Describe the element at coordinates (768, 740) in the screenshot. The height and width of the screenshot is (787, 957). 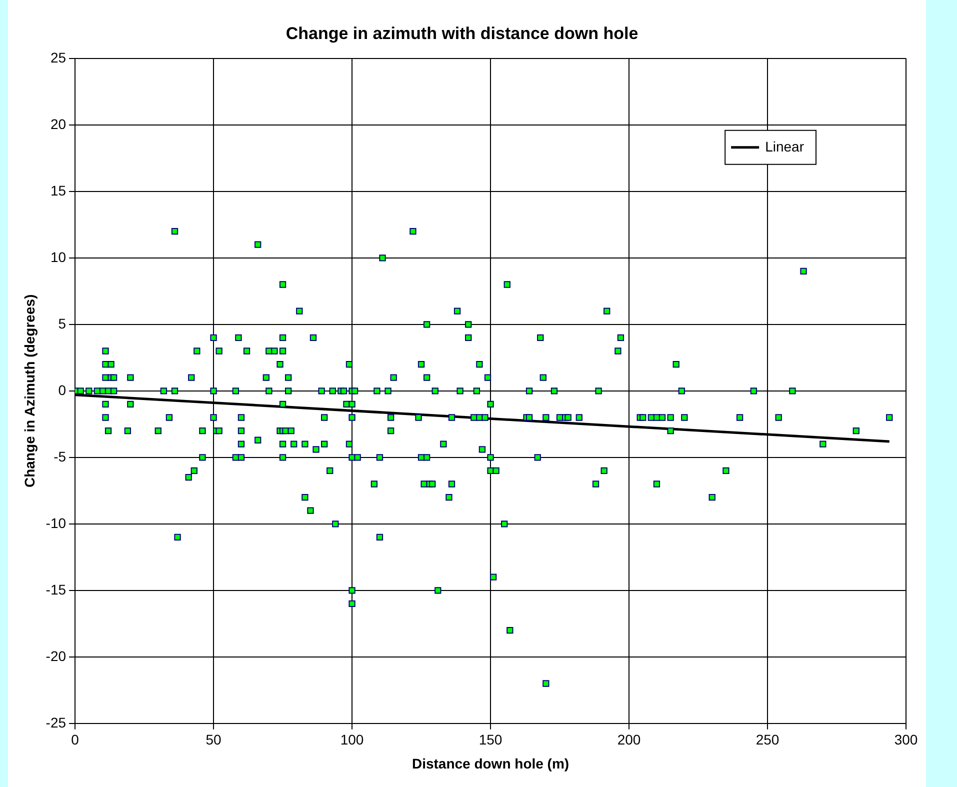
I see `x-tick-label: 250` at that location.